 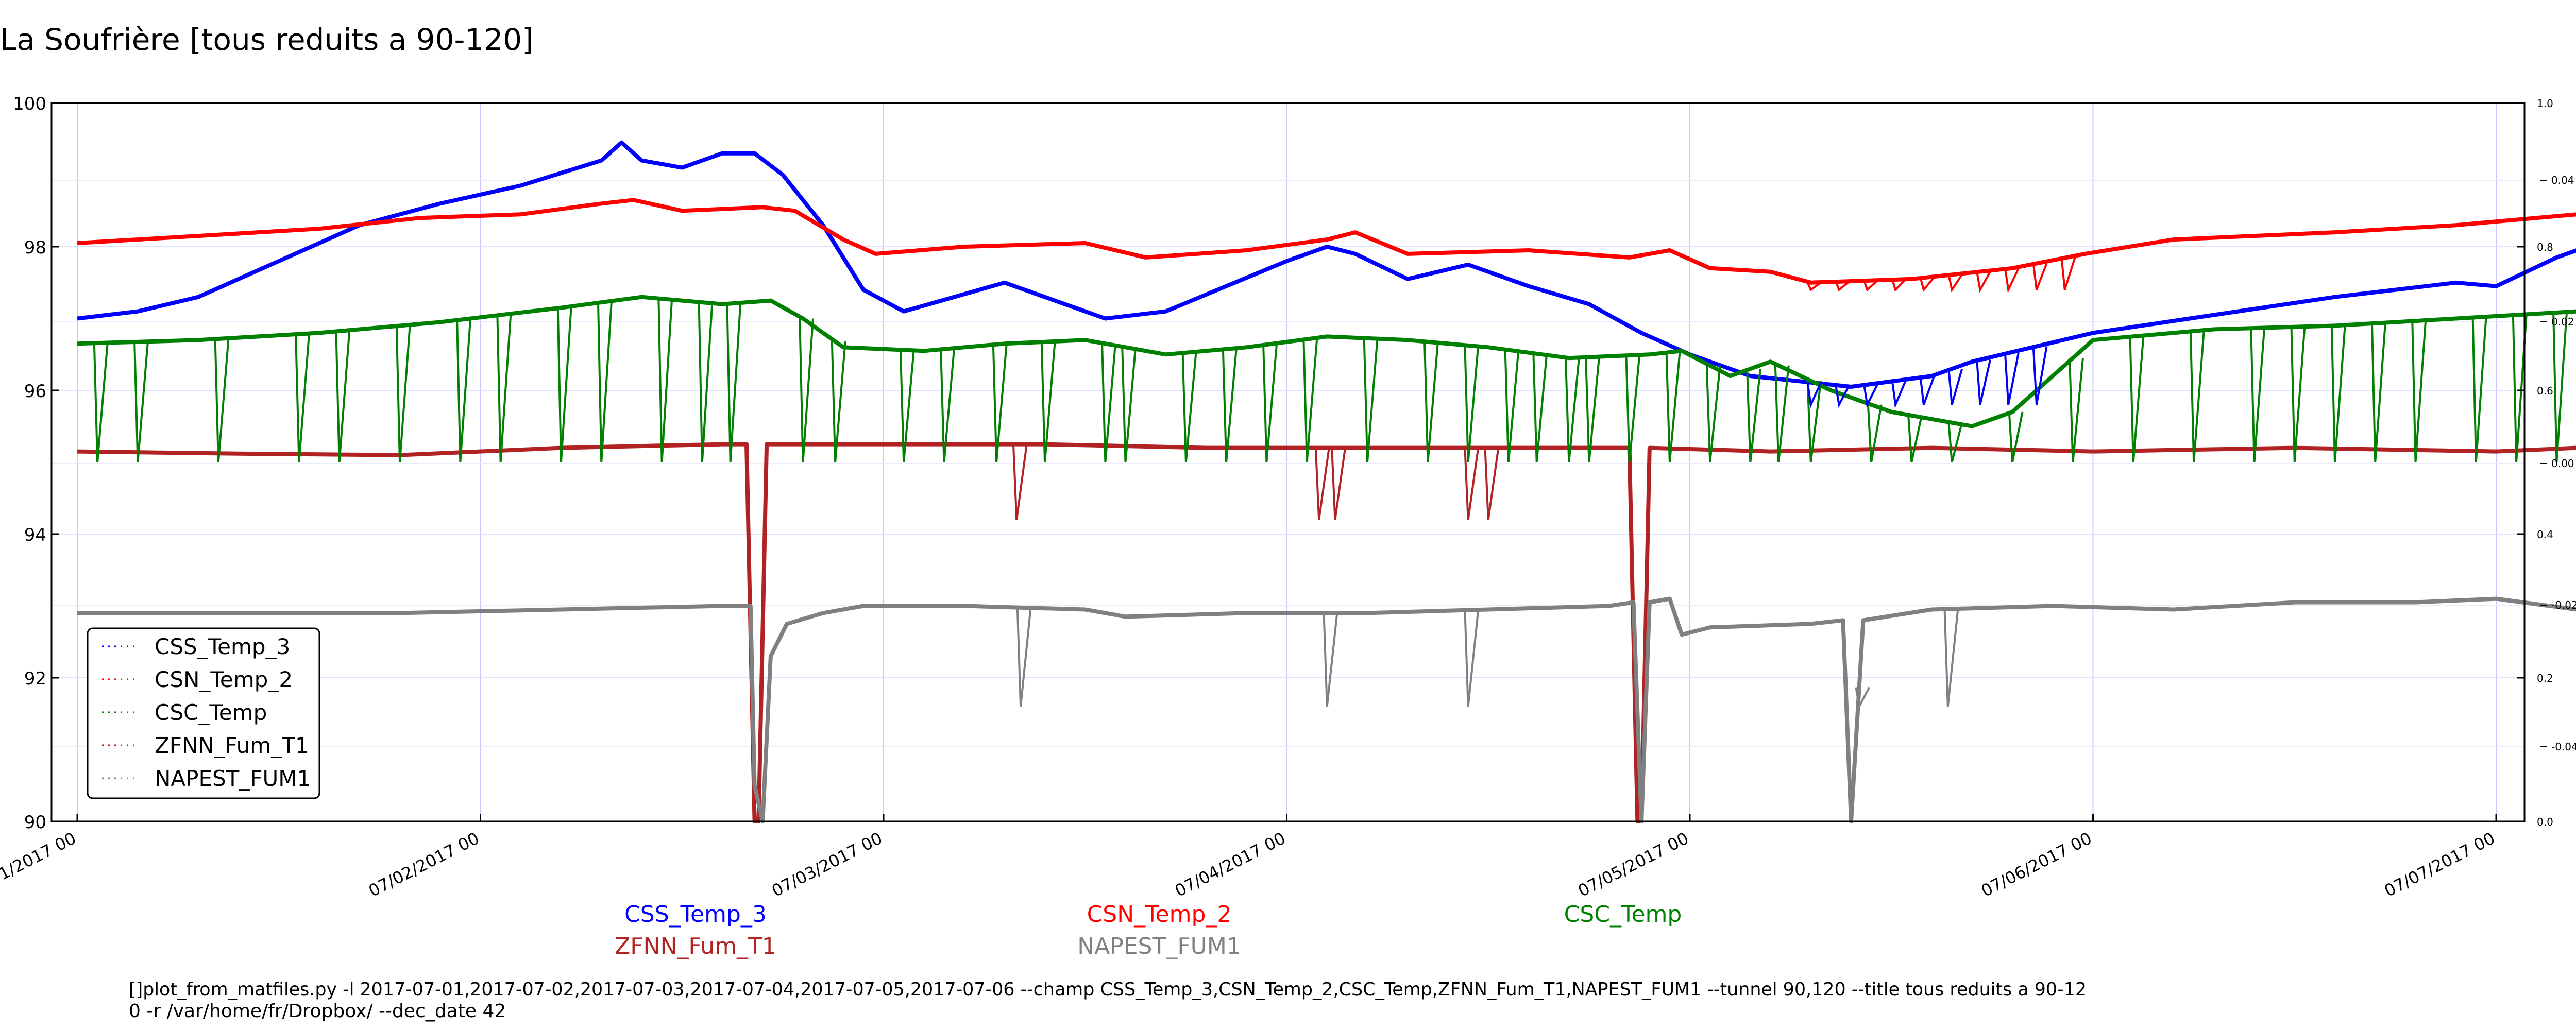 I want to click on right-tick-label: 1.0, so click(x=2545, y=103).